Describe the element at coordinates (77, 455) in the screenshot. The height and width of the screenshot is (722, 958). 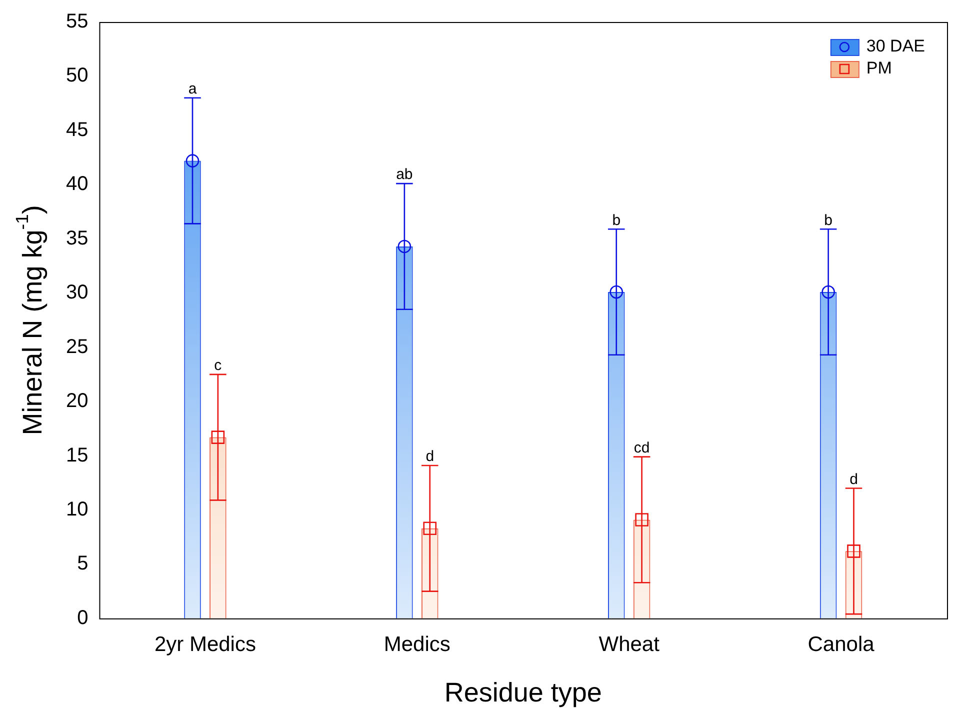
I see `y-tick-label: 15` at that location.